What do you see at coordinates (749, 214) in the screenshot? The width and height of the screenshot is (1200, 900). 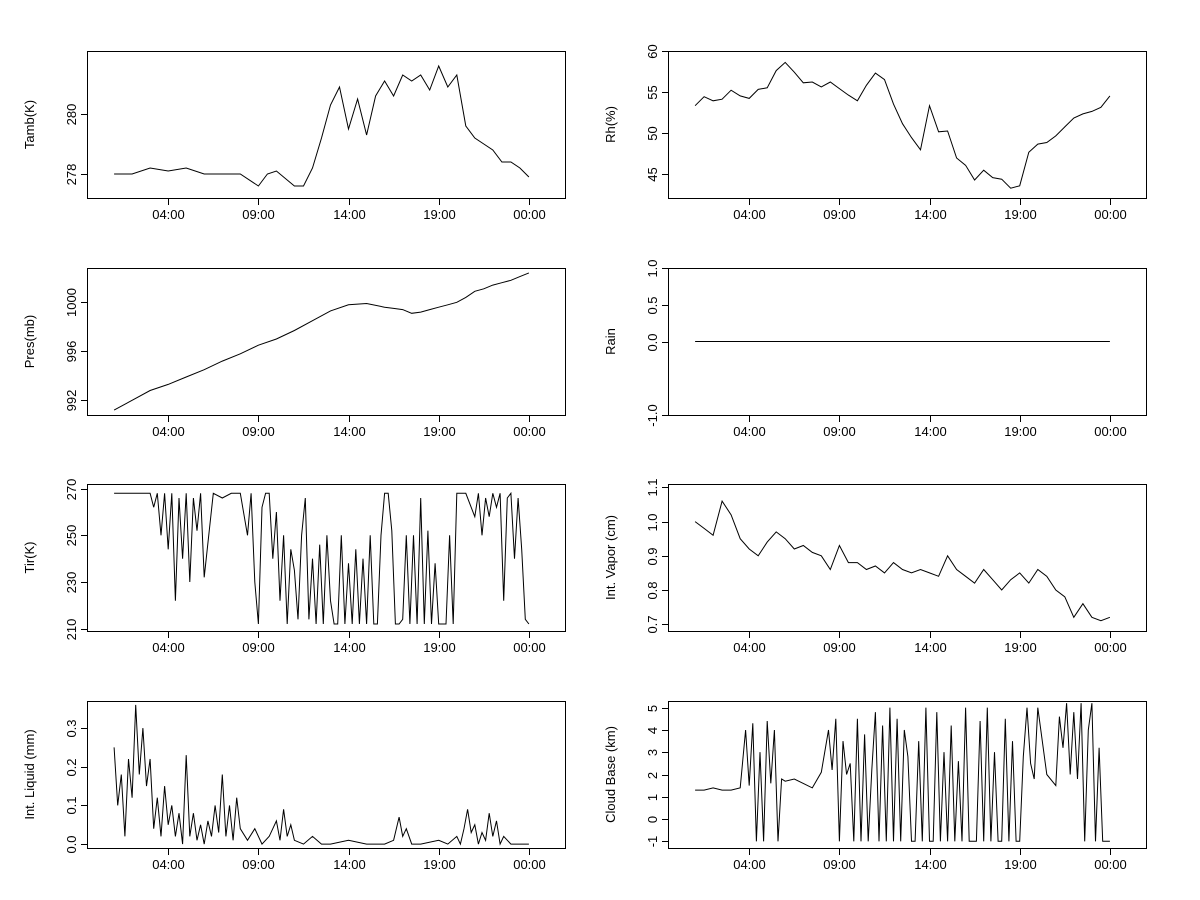 I see `chart-1-x-tick-label-0: 04:00` at bounding box center [749, 214].